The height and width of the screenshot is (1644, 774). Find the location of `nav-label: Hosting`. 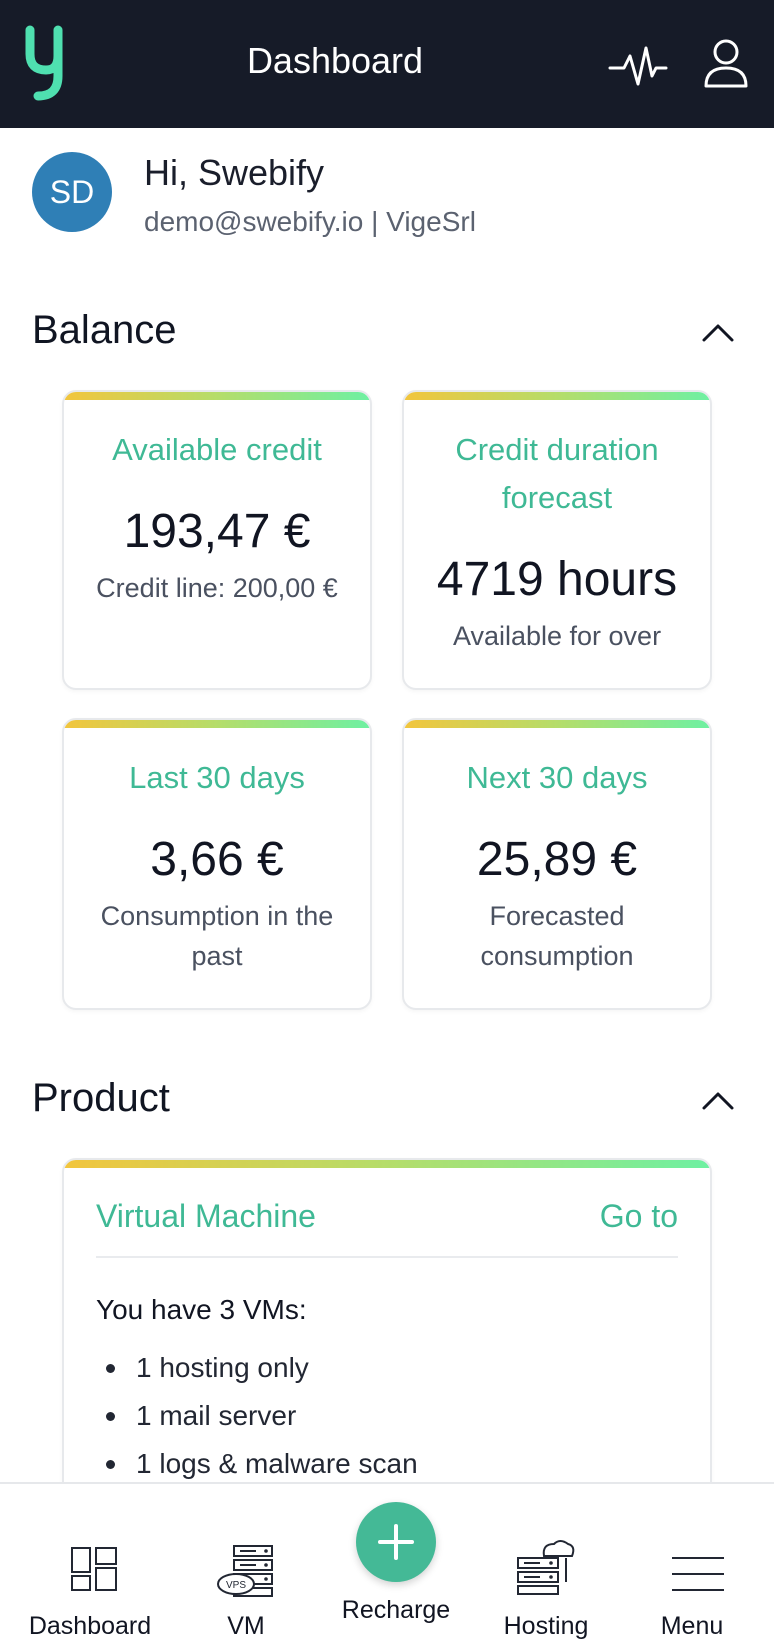

nav-label: Hosting is located at coordinates (546, 1626).